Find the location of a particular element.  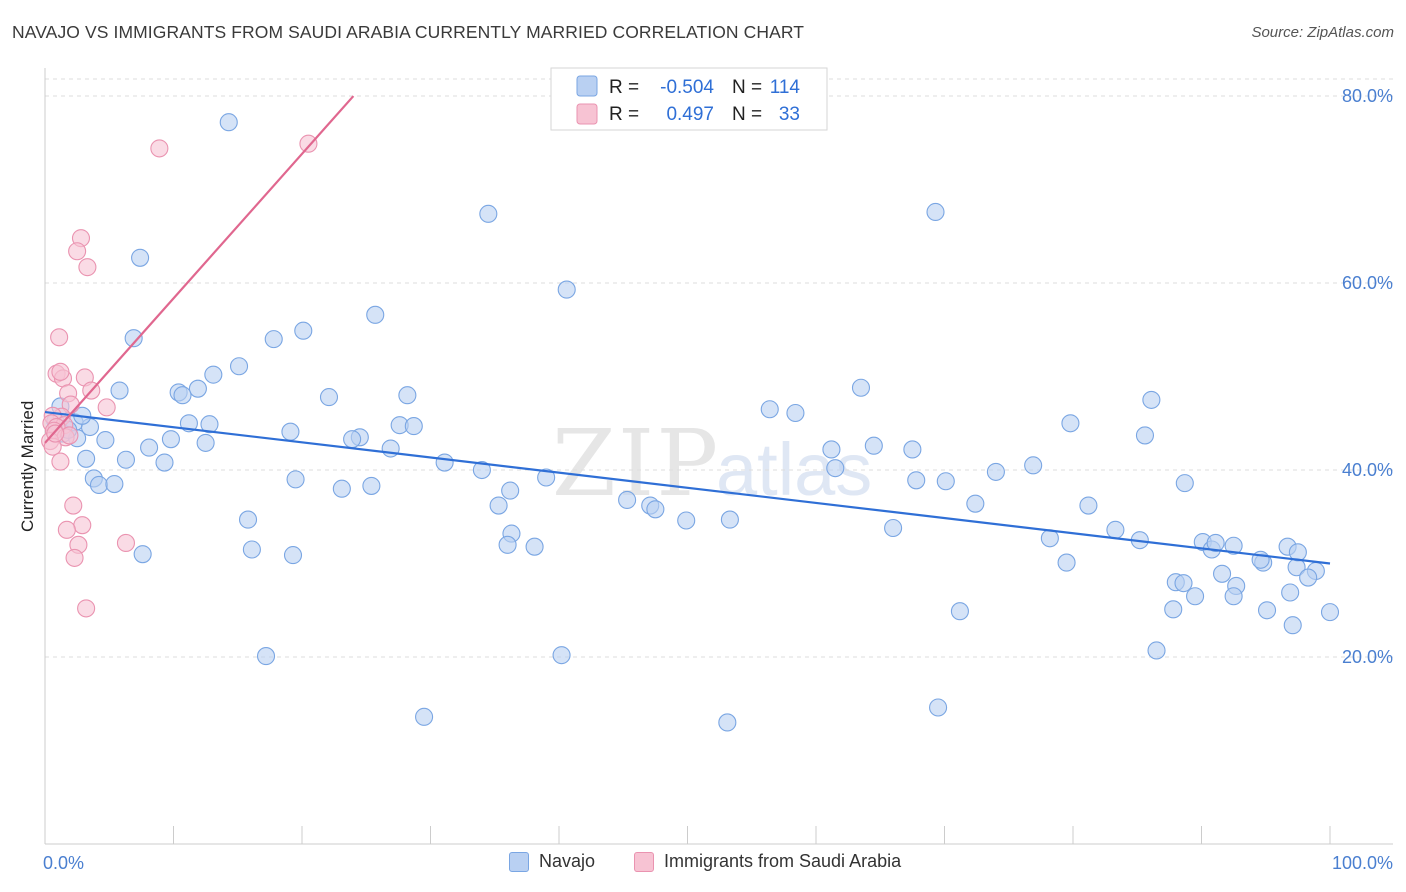

saudi-trend-line is located at coordinates (199, 269).